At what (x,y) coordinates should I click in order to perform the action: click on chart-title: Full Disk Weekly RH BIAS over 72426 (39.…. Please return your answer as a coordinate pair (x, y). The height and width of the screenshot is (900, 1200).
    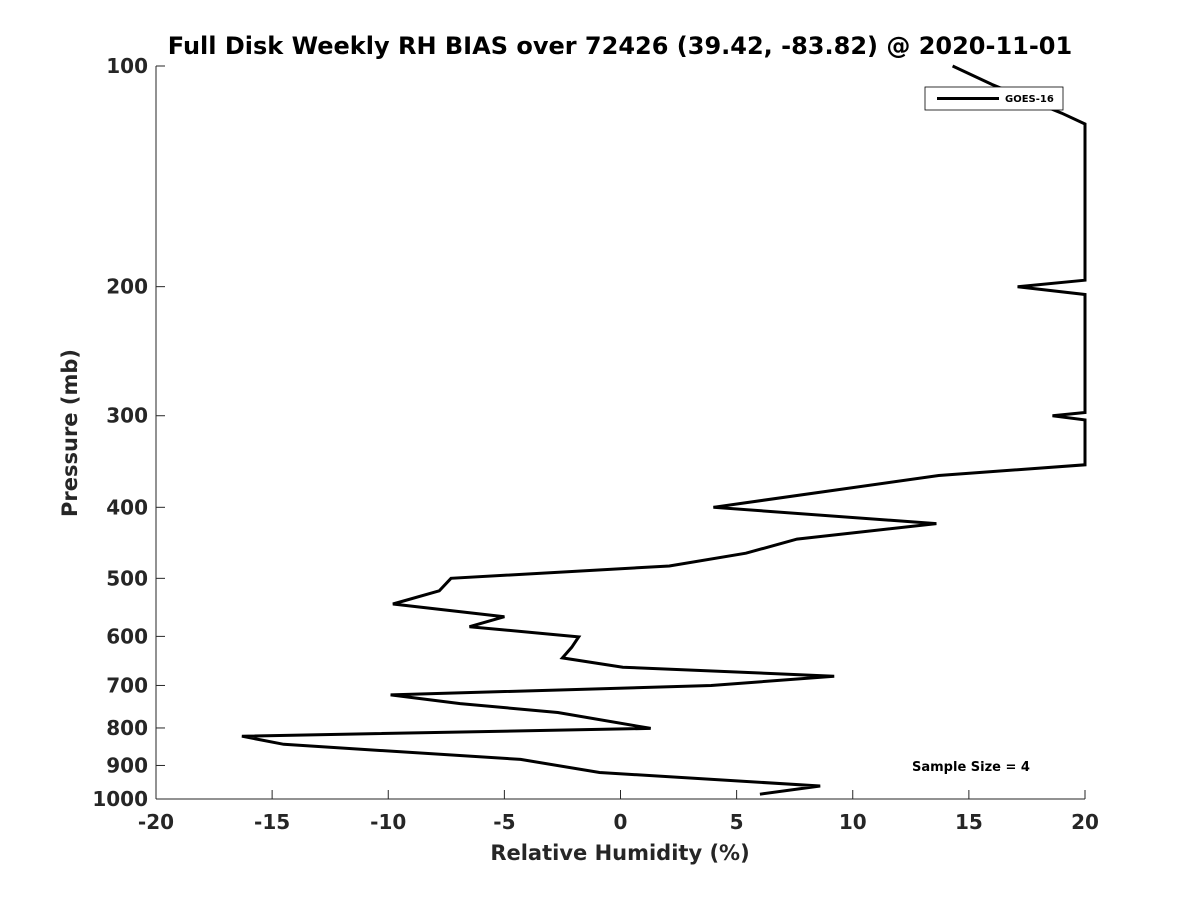
    Looking at the image, I should click on (620, 46).